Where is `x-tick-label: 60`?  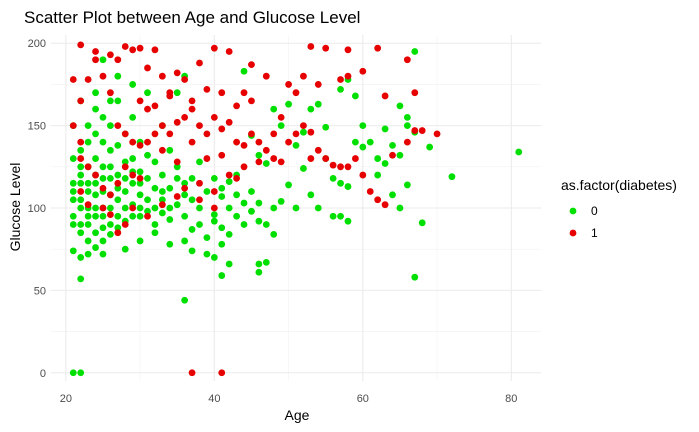 x-tick-label: 60 is located at coordinates (363, 399).